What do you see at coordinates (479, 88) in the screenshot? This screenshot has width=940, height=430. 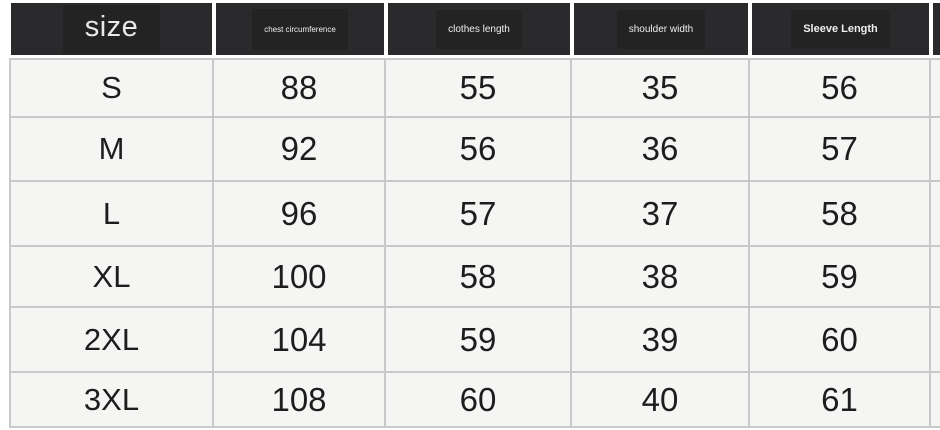 I see `table-cell-s-clothes: 55` at bounding box center [479, 88].